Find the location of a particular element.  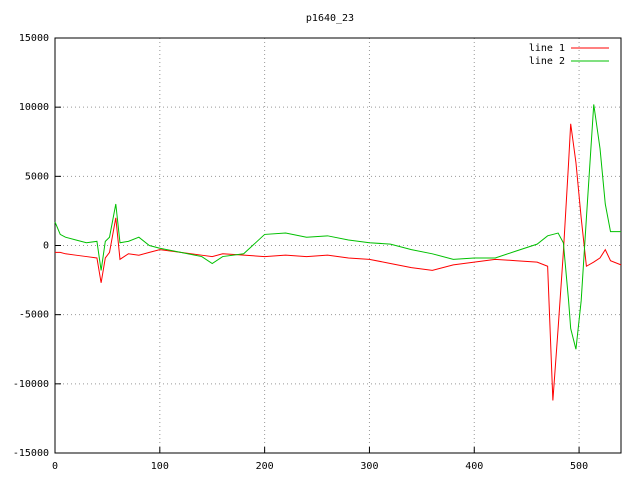

legend-label: line 2 is located at coordinates (547, 61).